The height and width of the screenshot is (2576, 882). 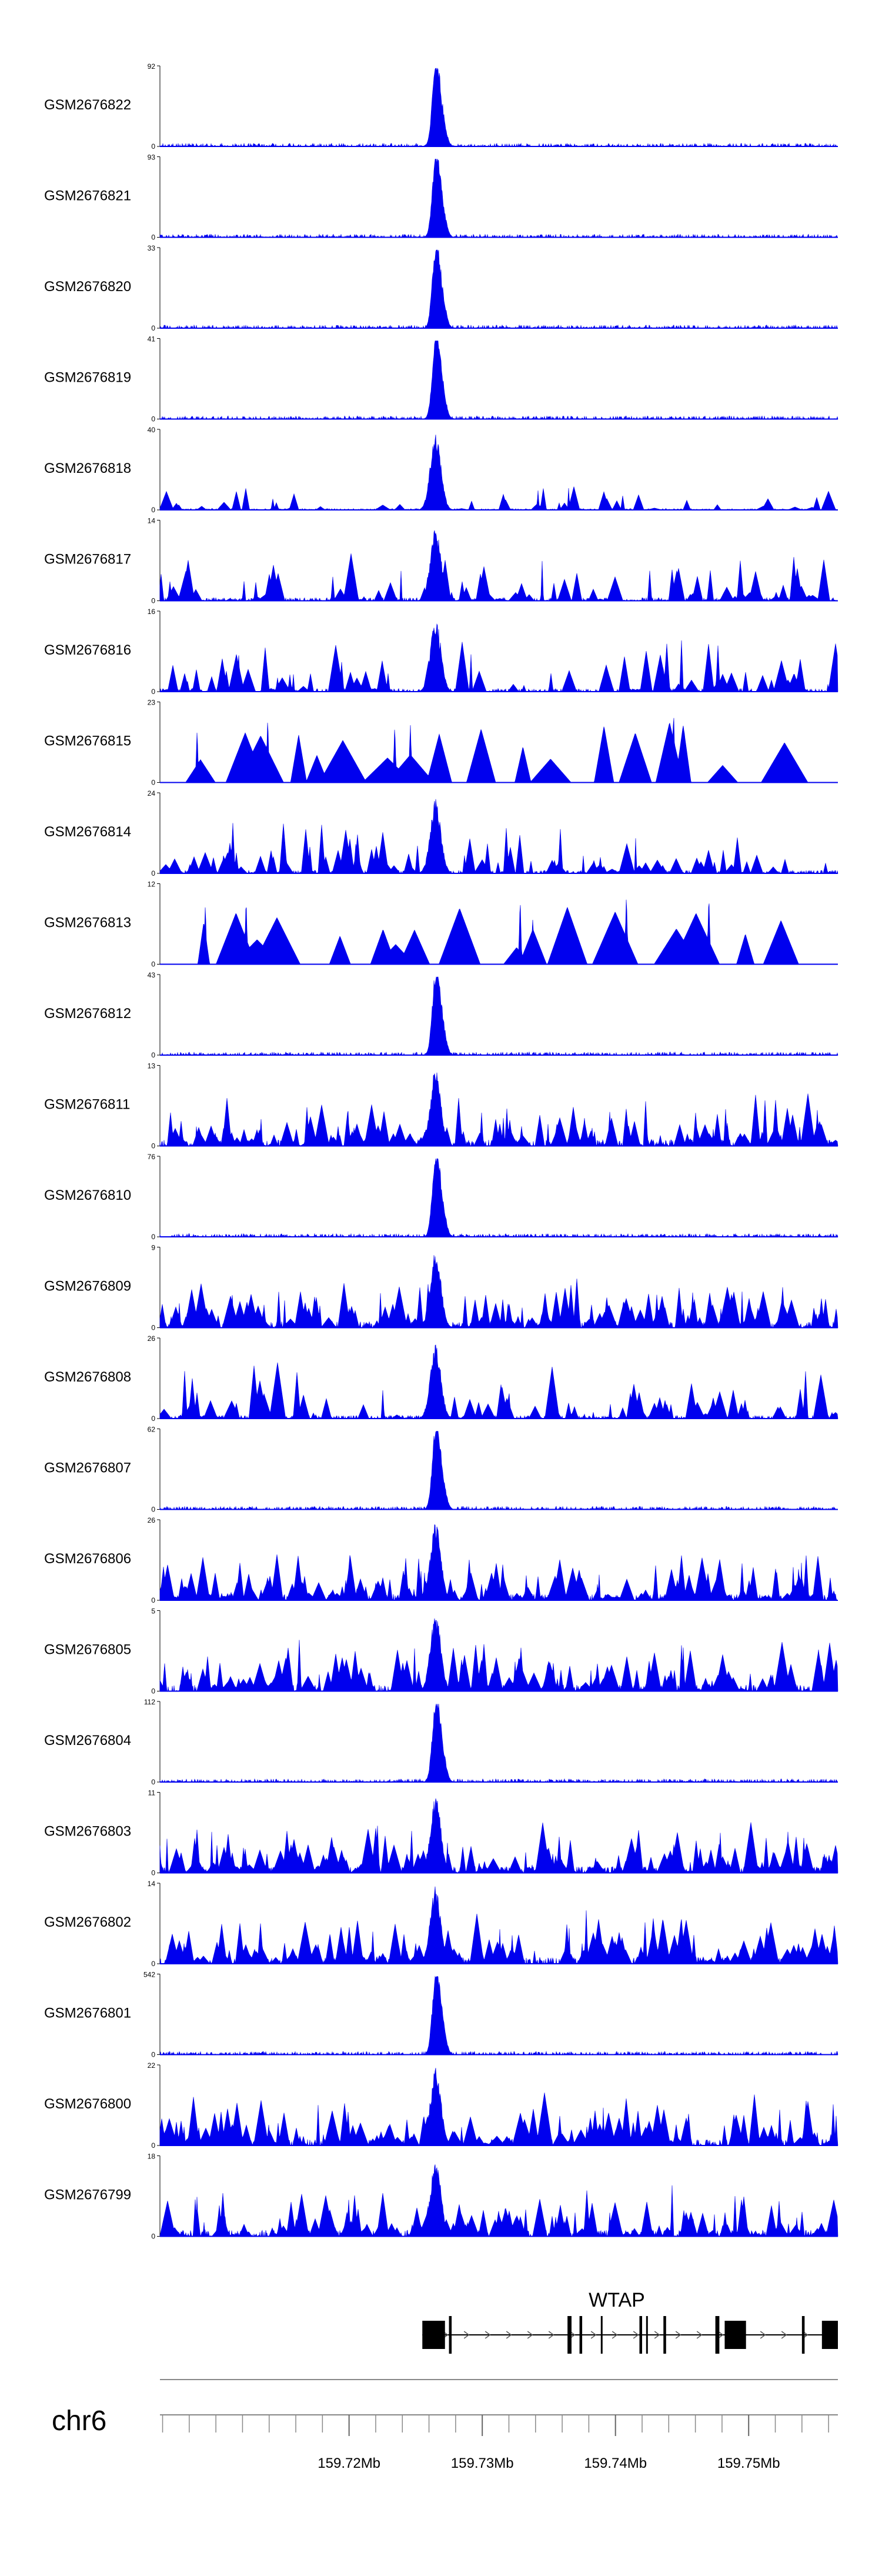 I want to click on track-GSM2676808: GSM2676808 26 0, so click(x=441, y=1378).